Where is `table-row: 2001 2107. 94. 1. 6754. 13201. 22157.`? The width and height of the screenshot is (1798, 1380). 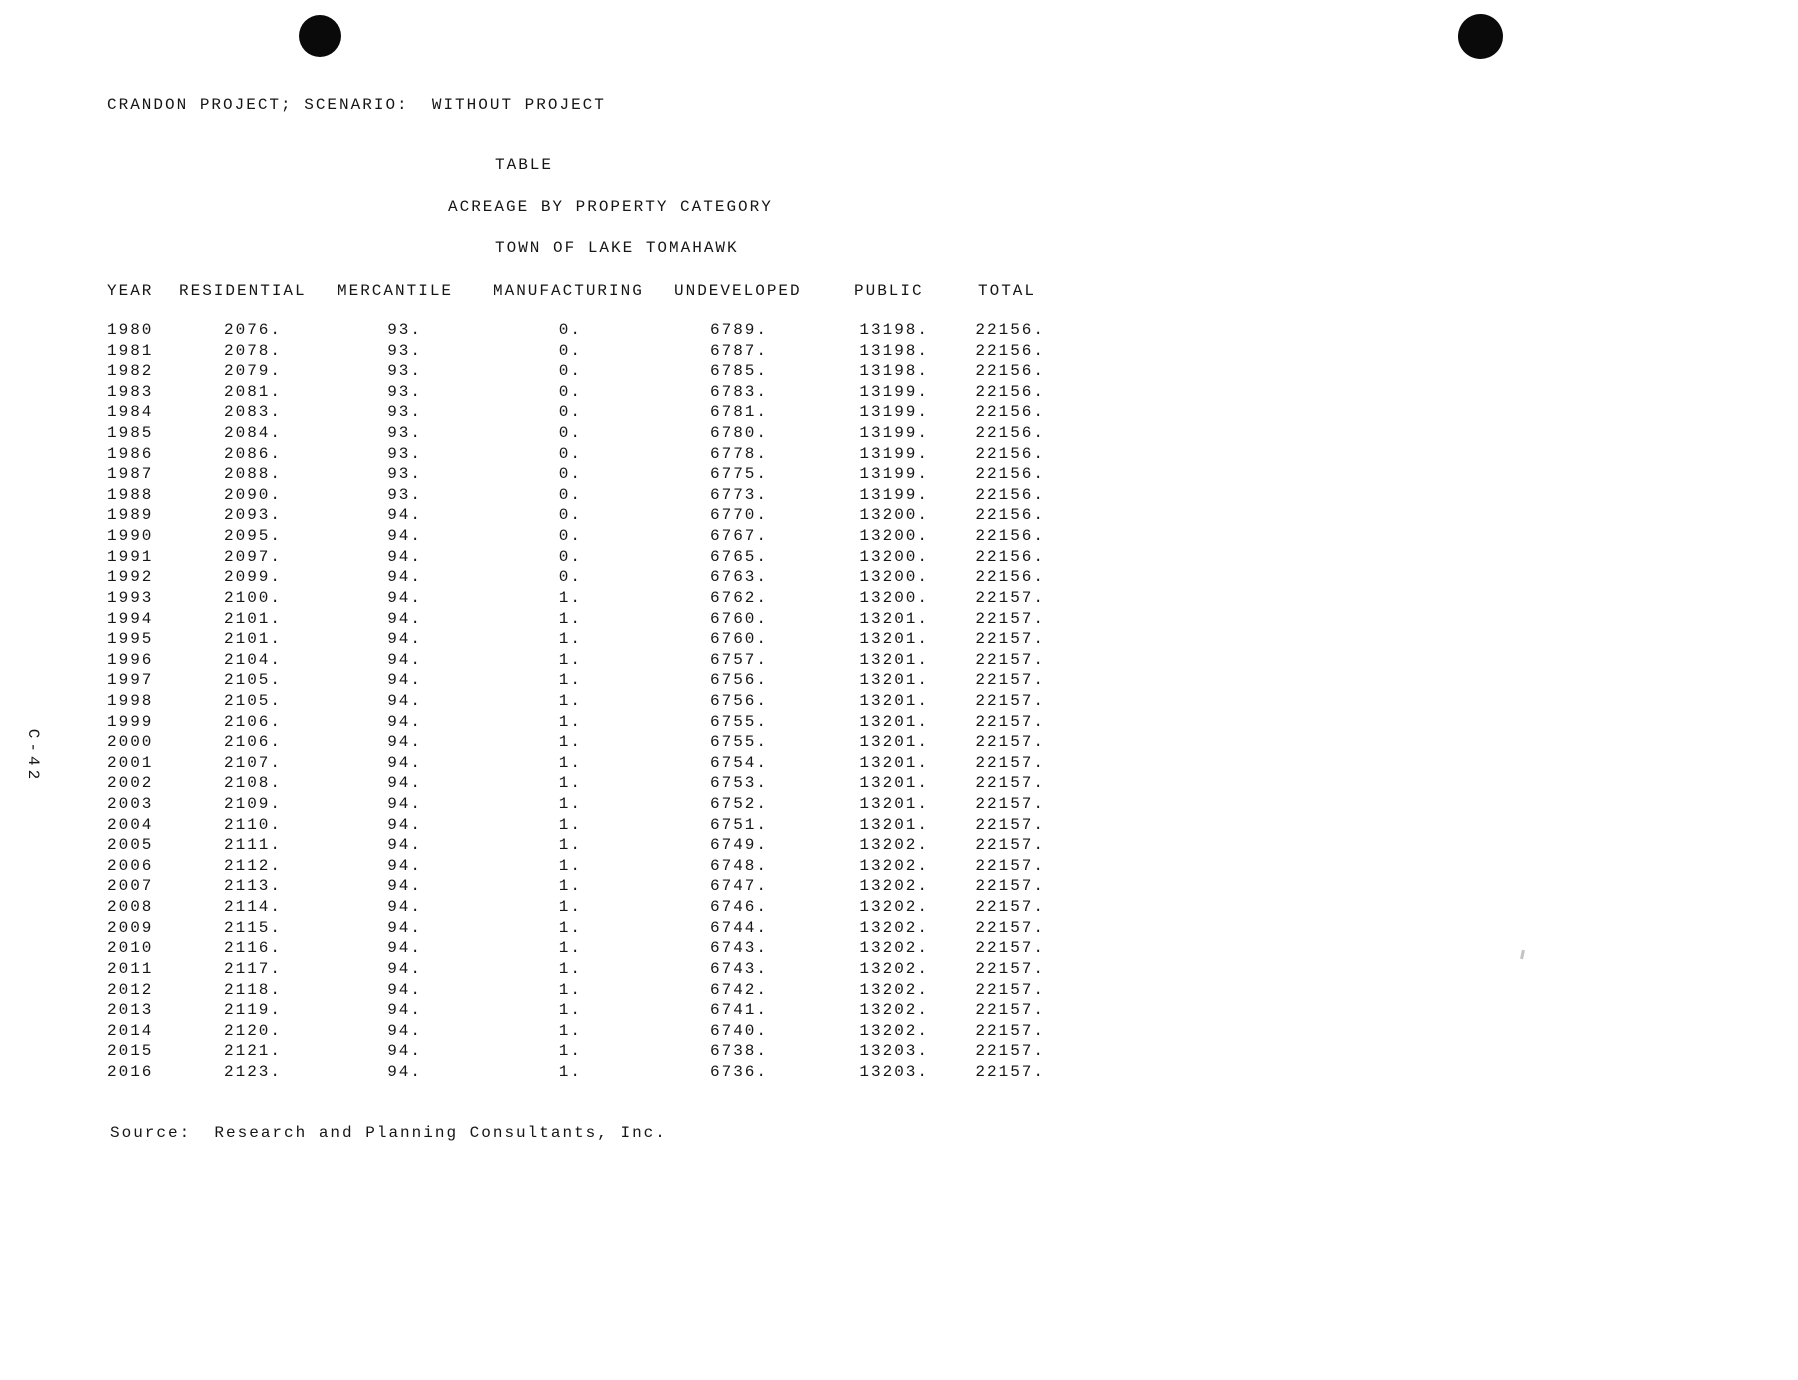 table-row: 2001 2107. 94. 1. 6754. 13201. 22157. is located at coordinates (899, 763).